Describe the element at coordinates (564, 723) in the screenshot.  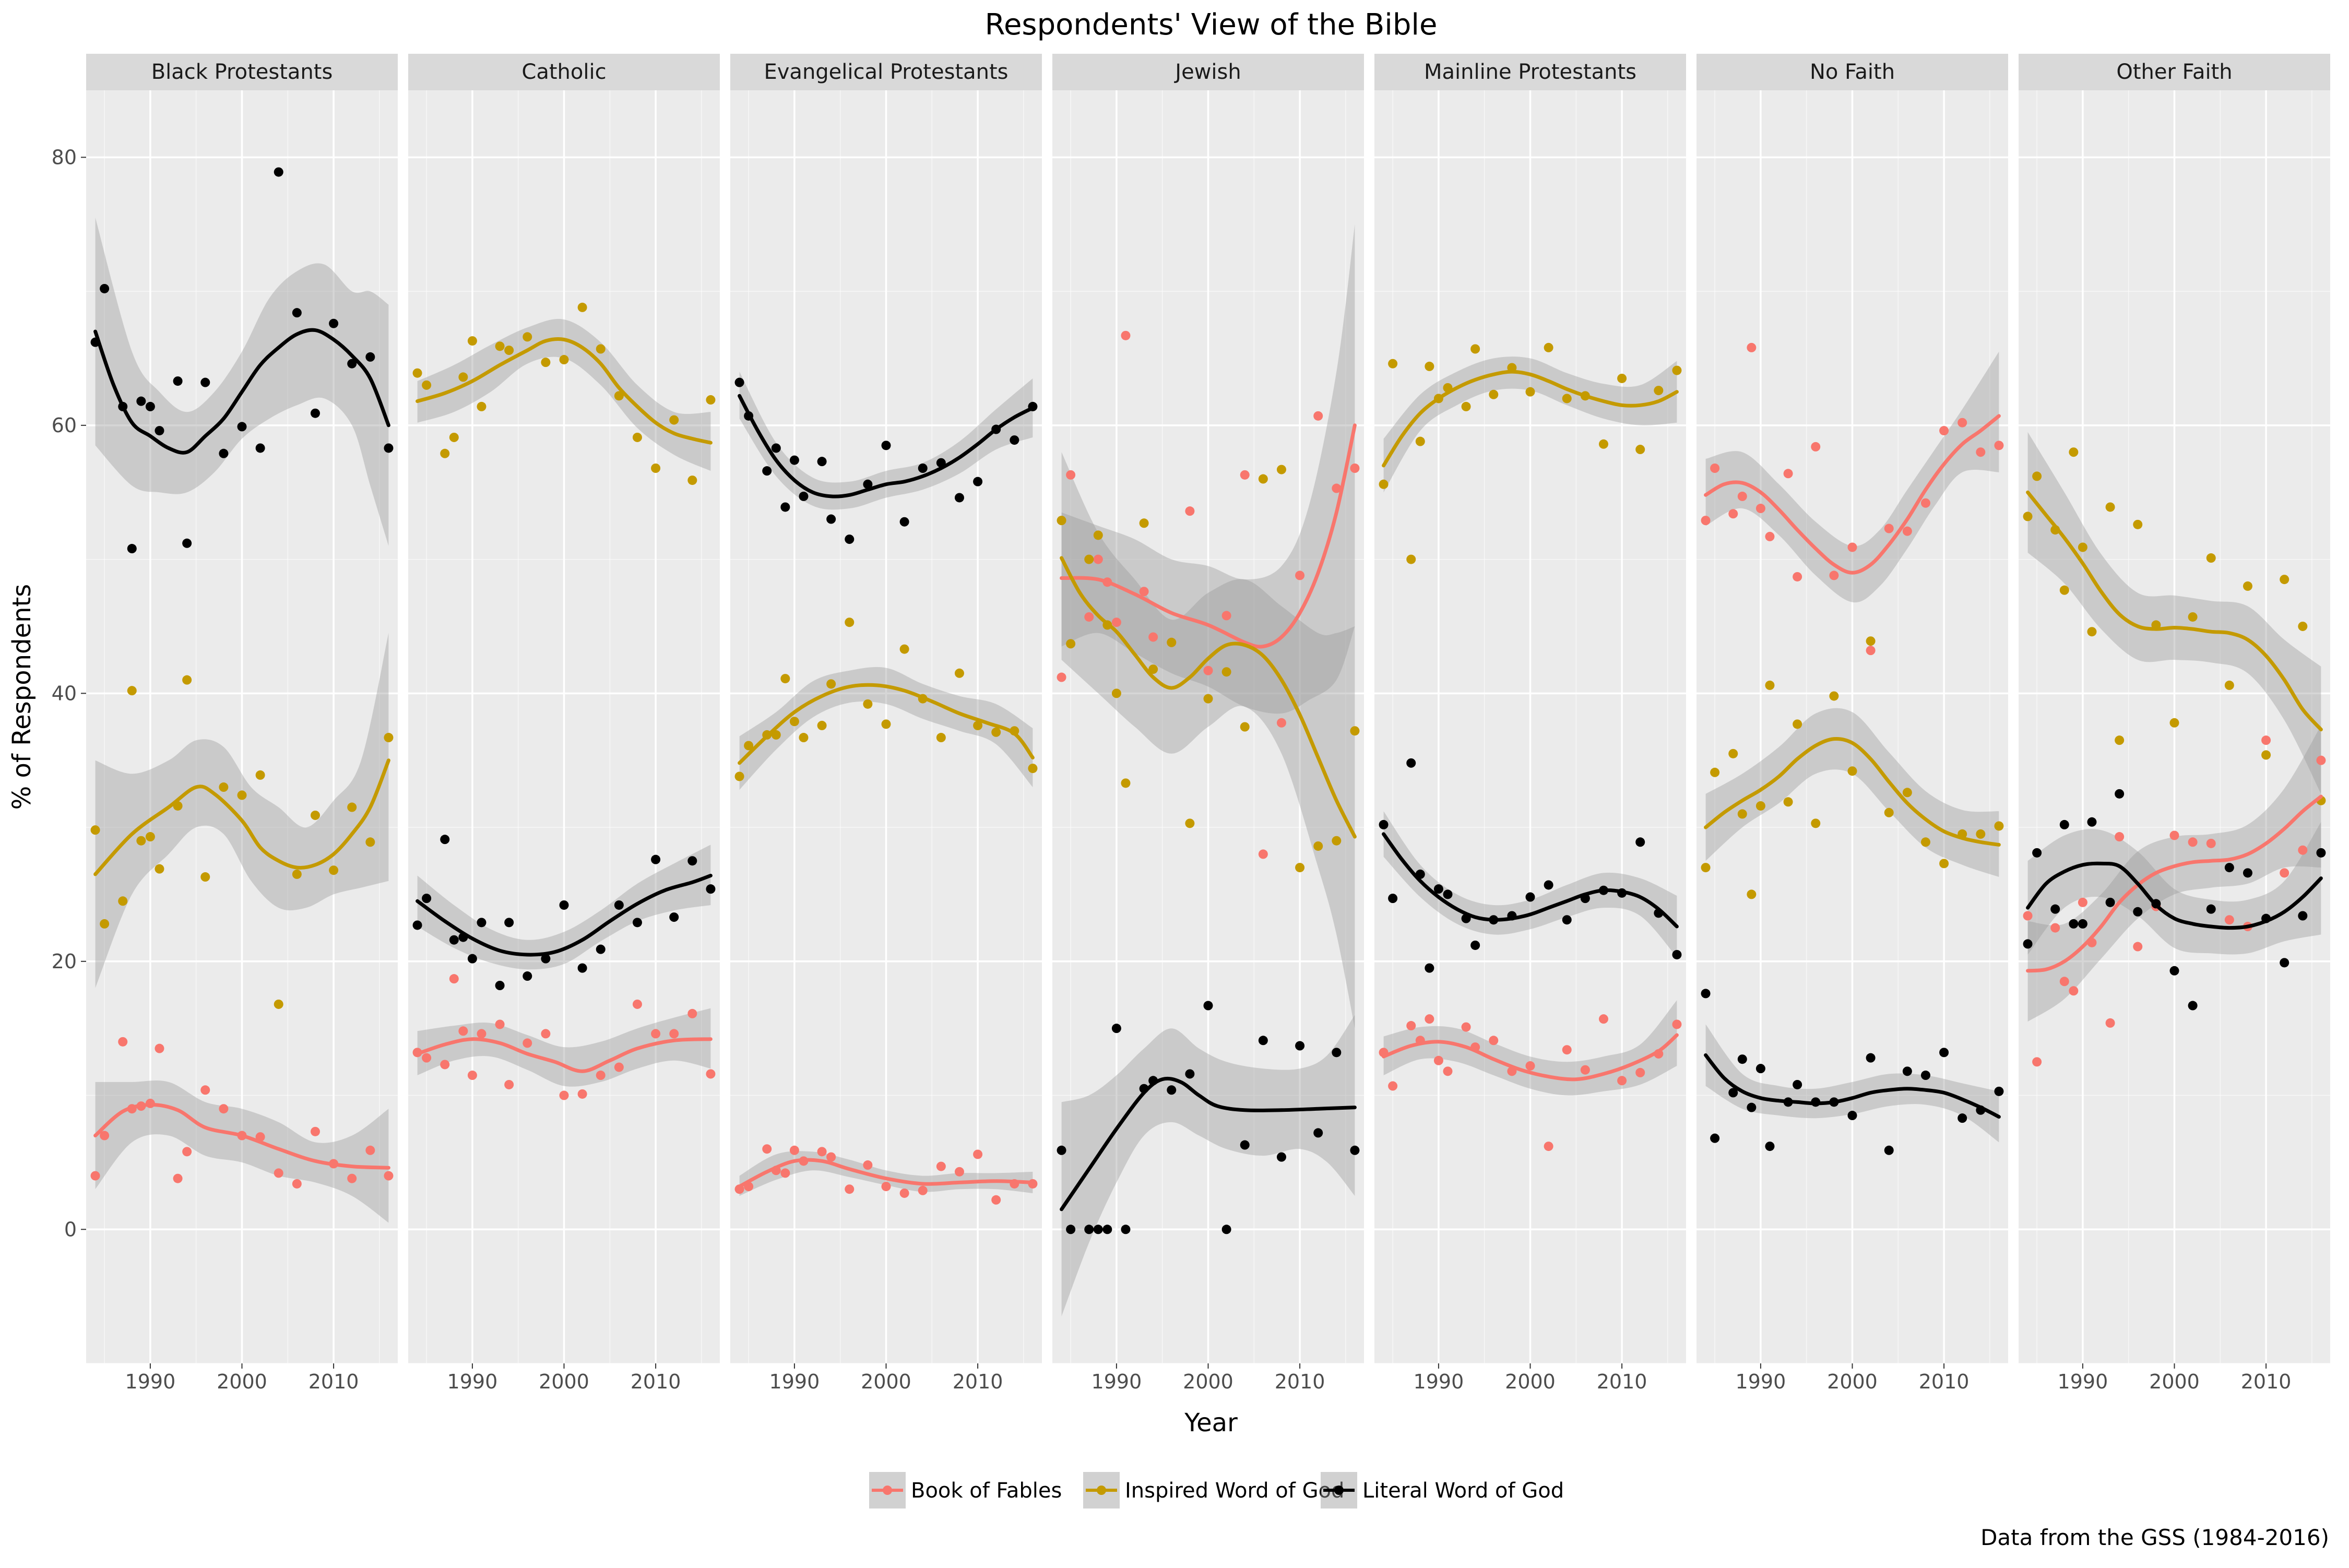
I see `panel-catholic: Catholic 1990 2000 2010` at that location.